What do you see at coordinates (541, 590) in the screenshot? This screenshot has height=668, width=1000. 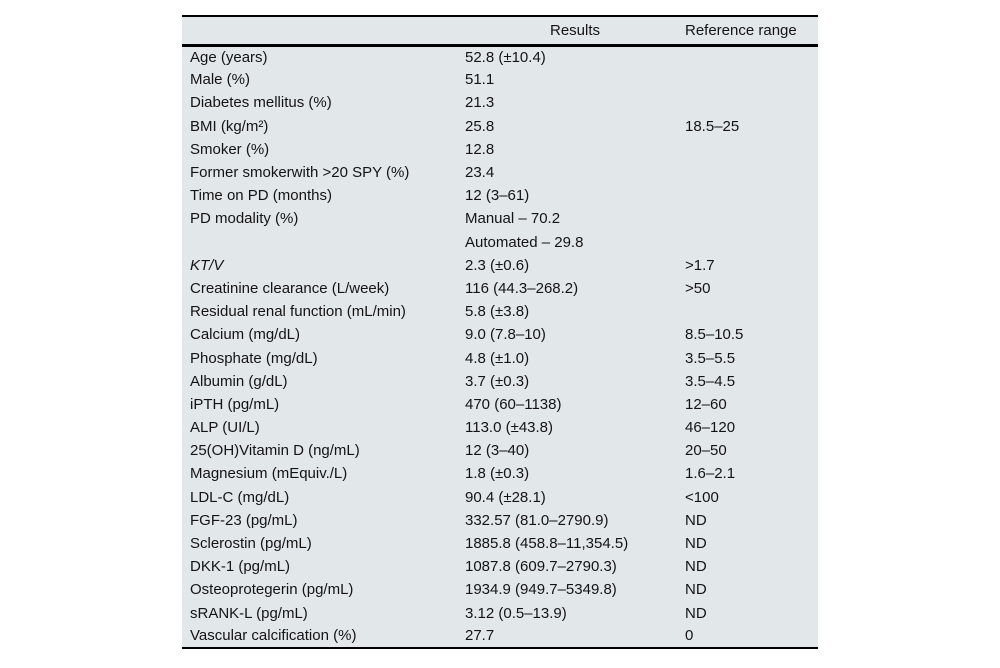 I see `result-value: 1934.9 (949.7–5349.8)` at bounding box center [541, 590].